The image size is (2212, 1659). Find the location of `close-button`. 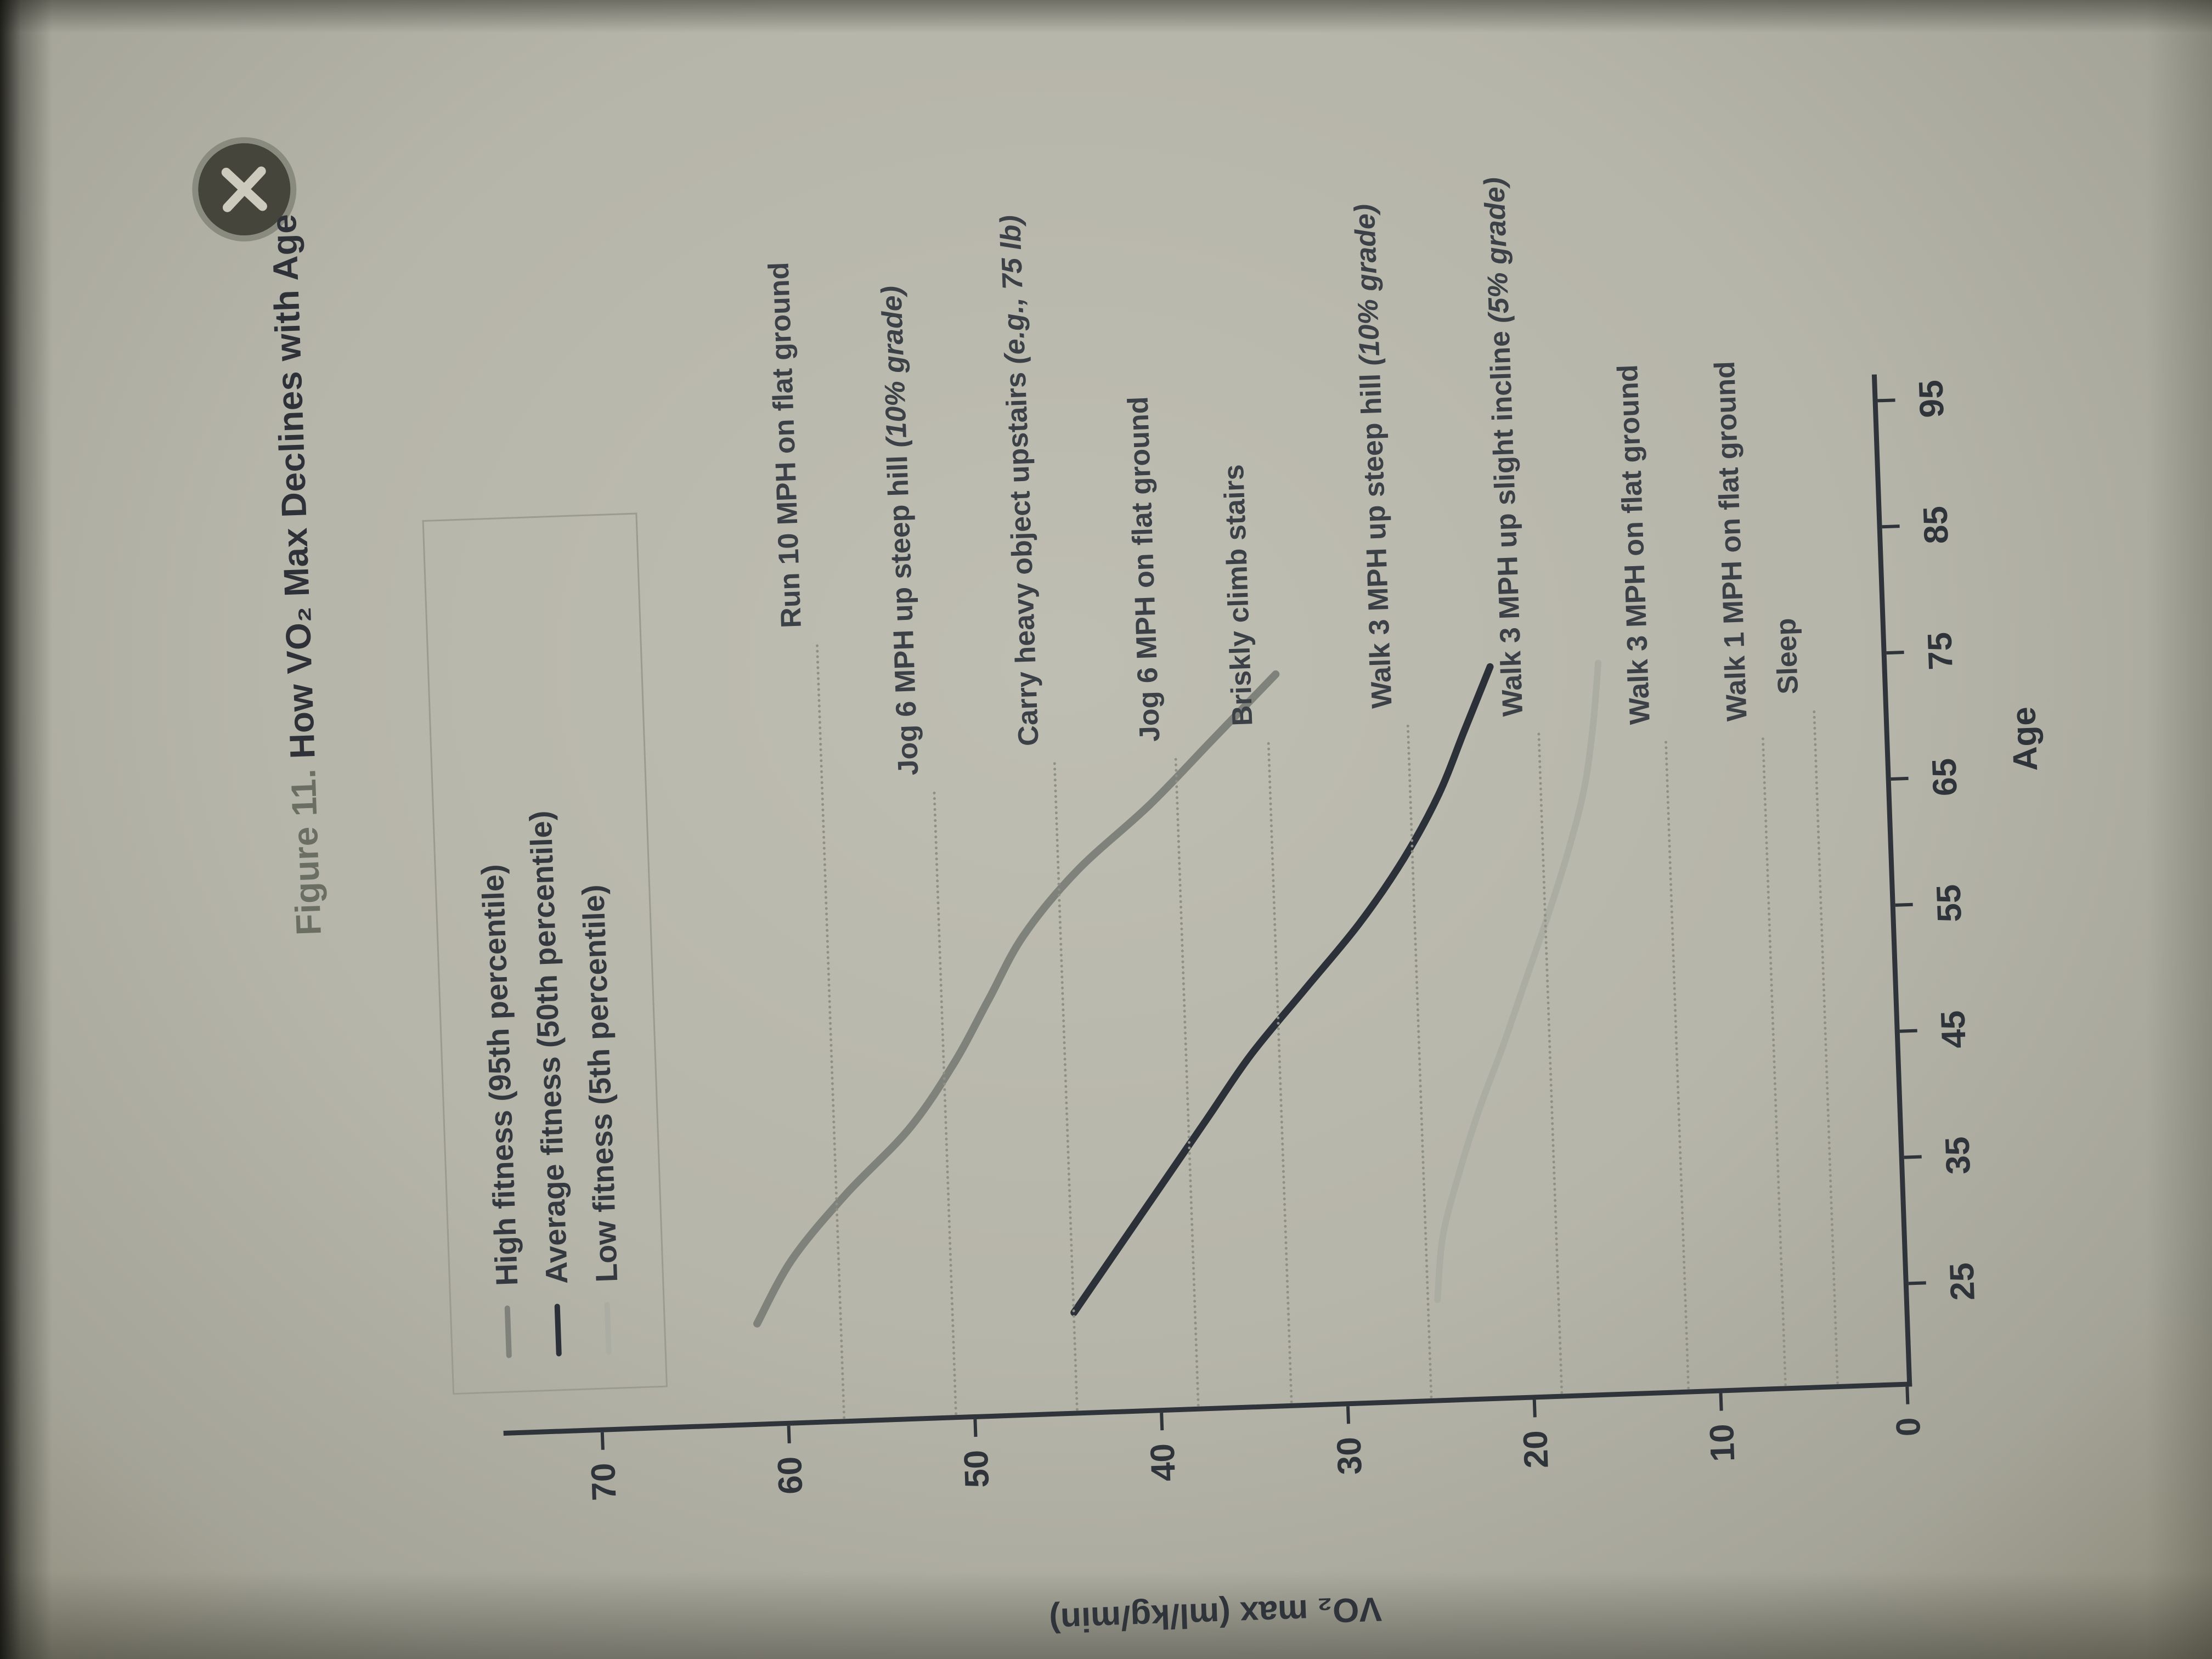

close-button is located at coordinates (244, 189).